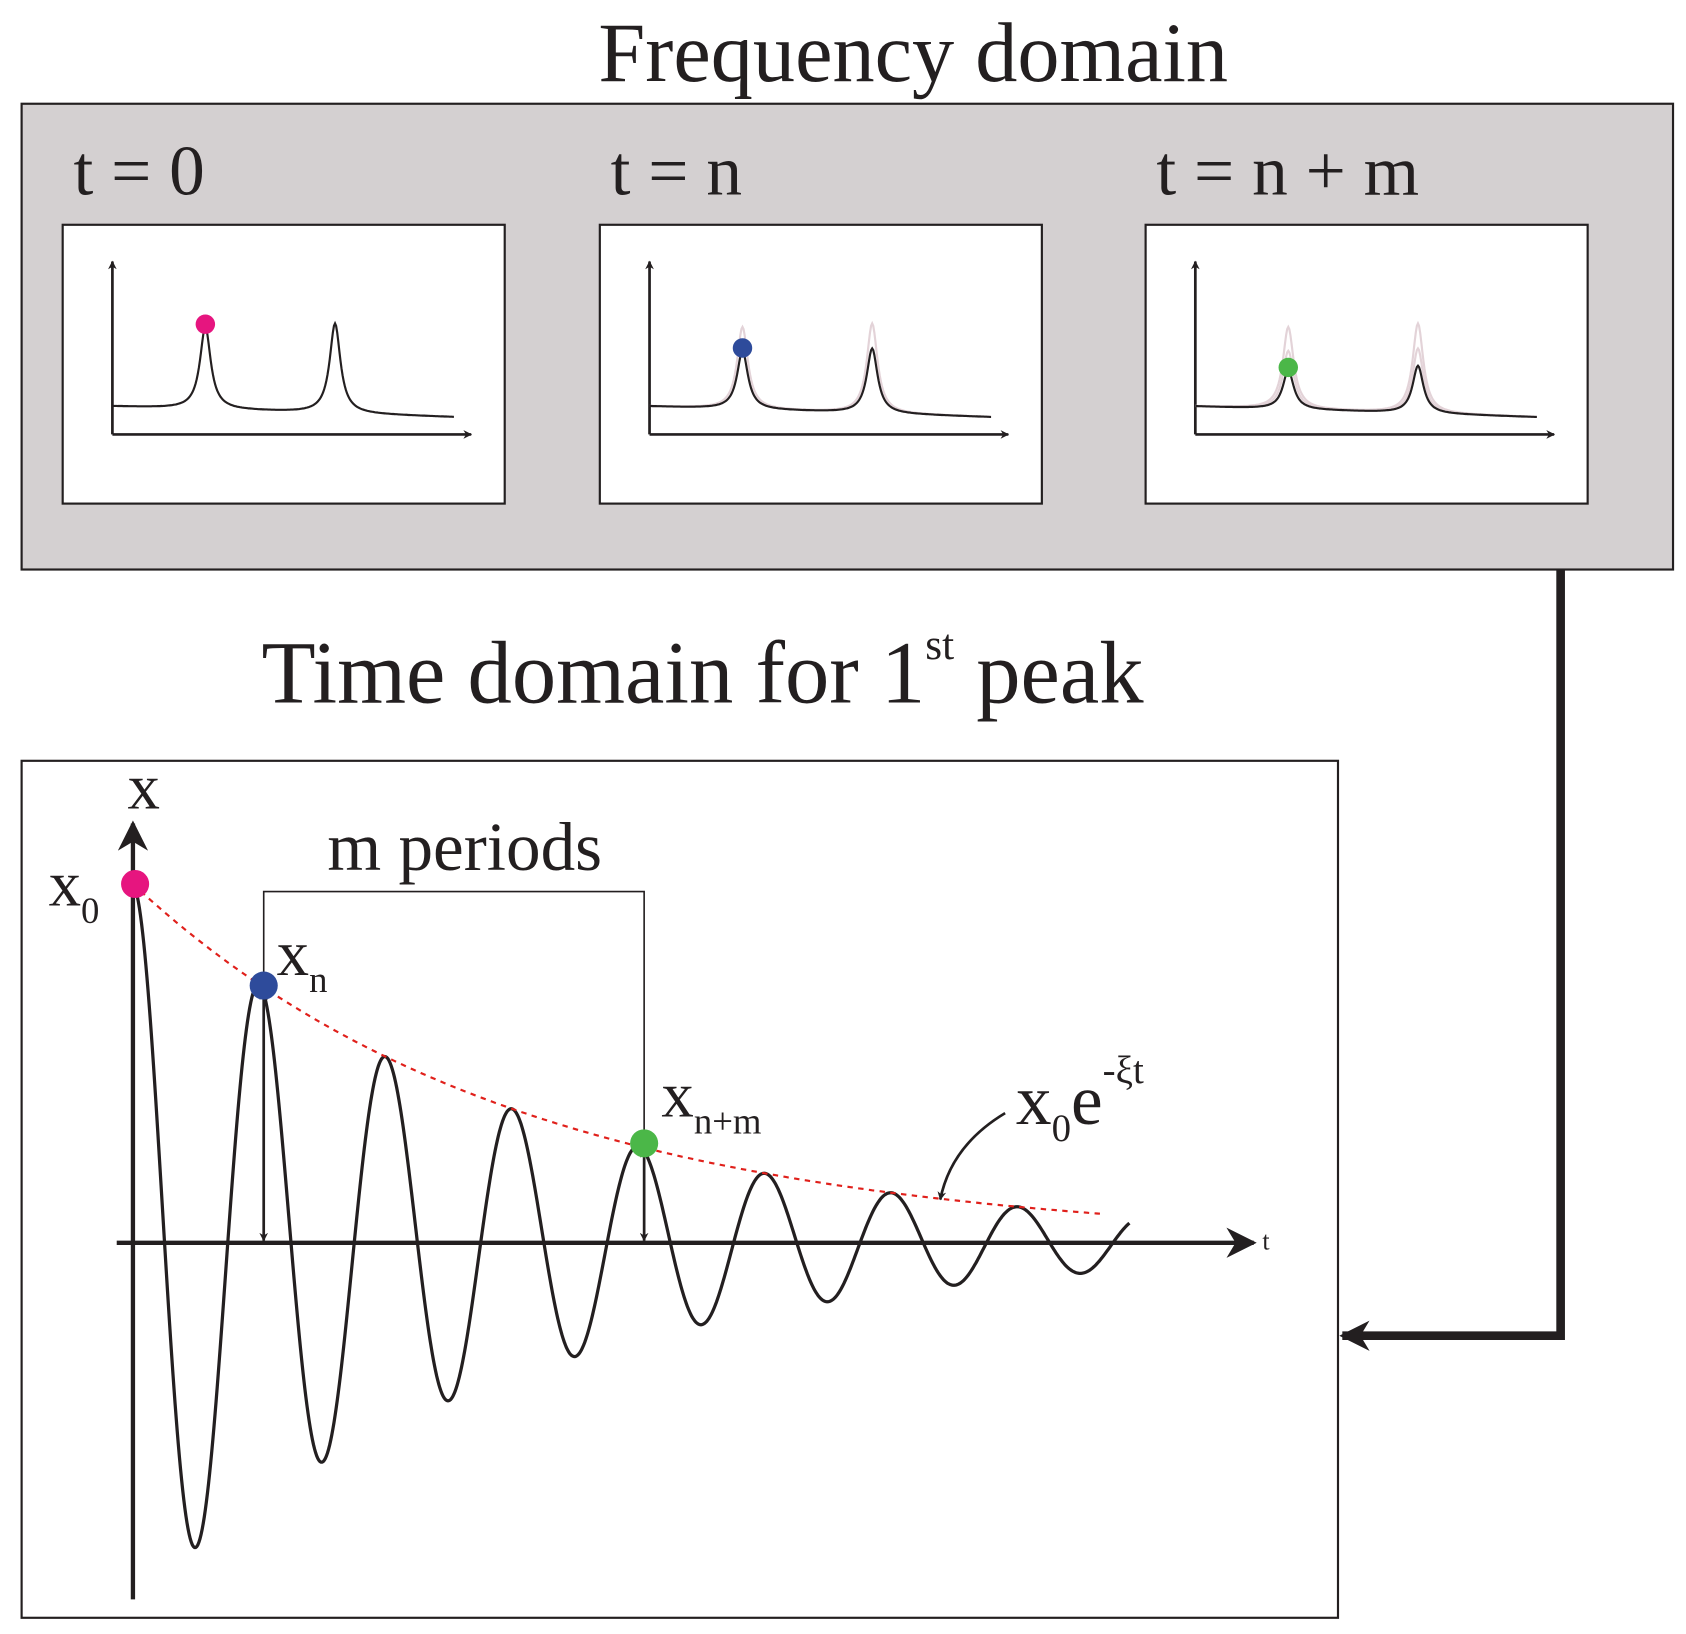  I want to click on point-label: xn+m, so click(711, 1100).